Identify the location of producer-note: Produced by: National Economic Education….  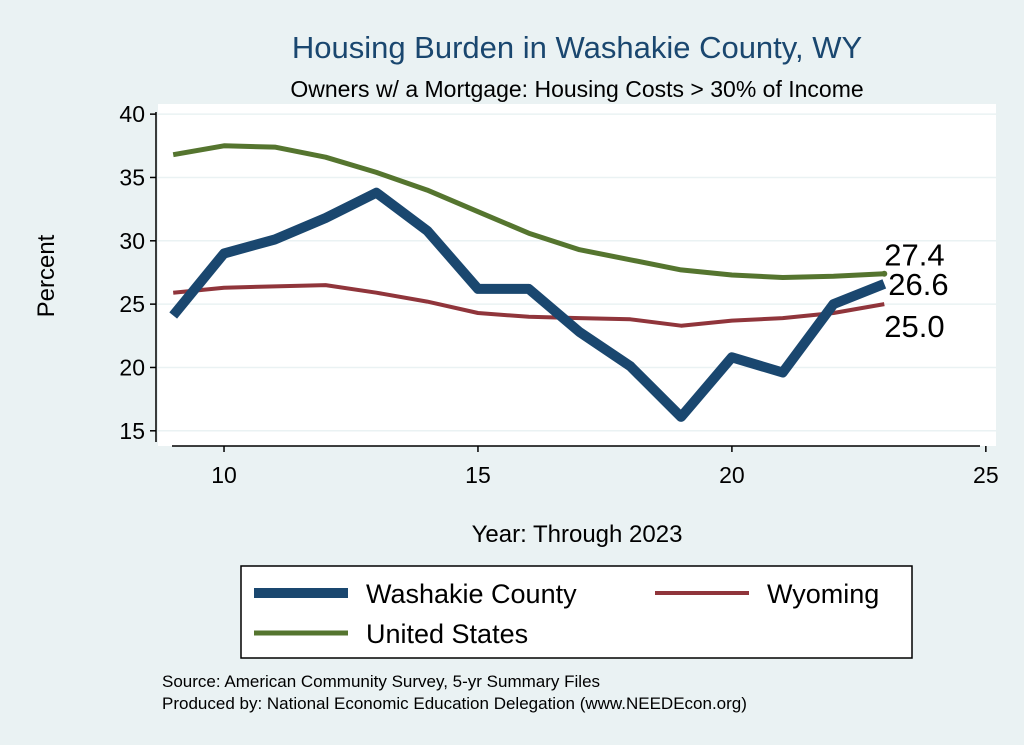
(454, 703).